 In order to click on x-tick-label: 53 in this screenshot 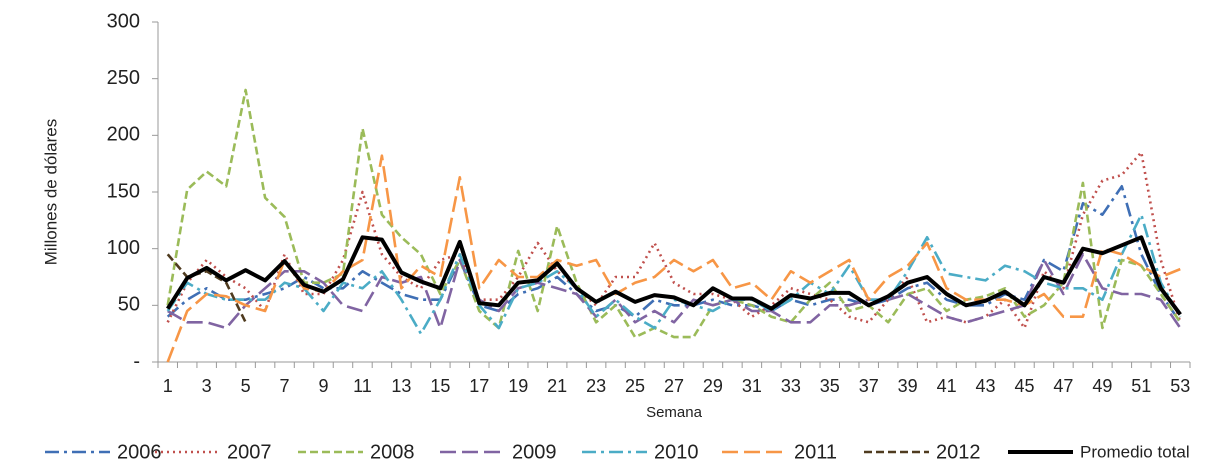, I will do `click(1180, 386)`.